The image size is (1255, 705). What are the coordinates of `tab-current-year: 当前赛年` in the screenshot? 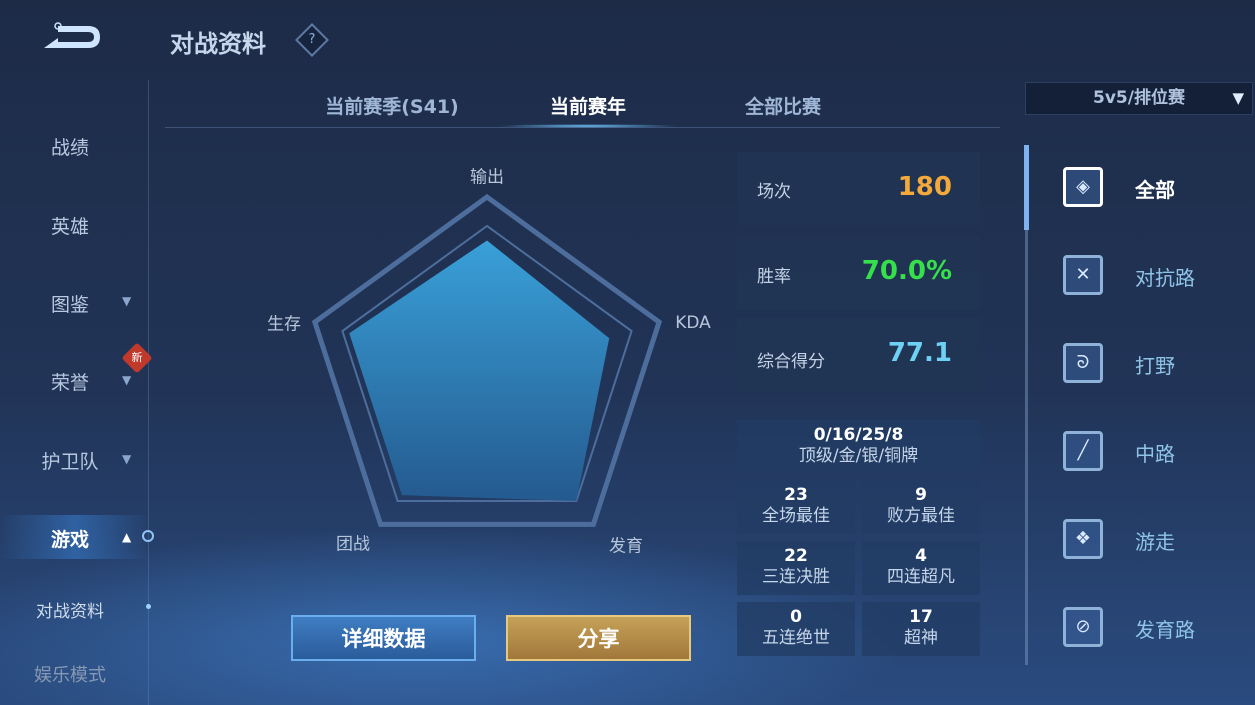 It's located at (588, 107).